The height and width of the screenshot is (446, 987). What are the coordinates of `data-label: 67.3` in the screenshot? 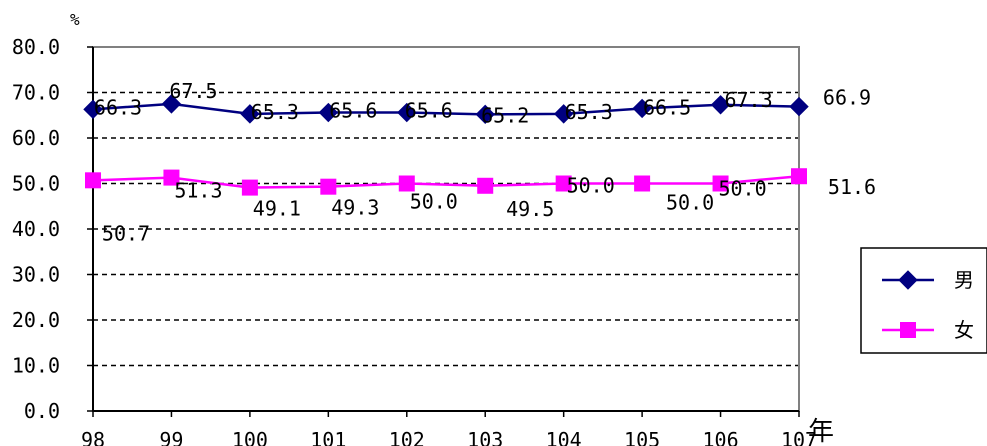 It's located at (748, 100).